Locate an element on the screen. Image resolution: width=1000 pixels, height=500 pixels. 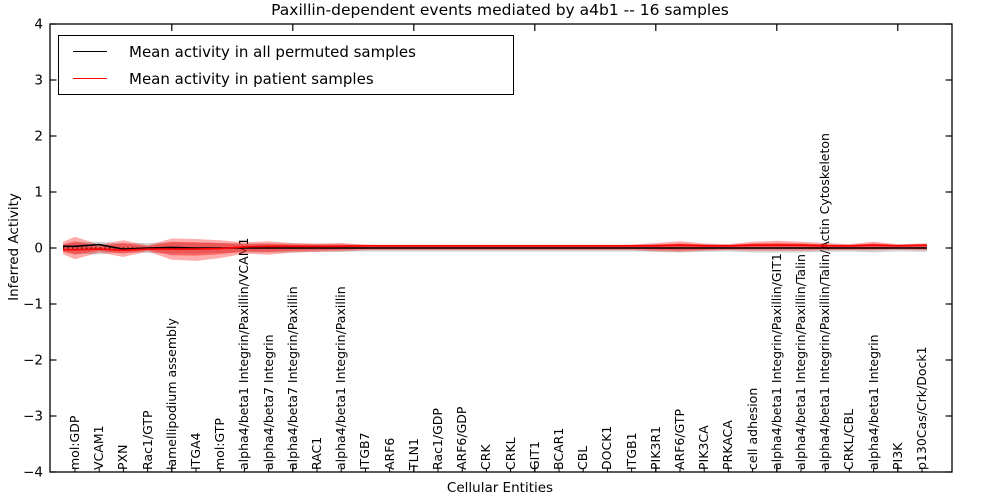
y-tick-label: −2 is located at coordinates (33, 361).